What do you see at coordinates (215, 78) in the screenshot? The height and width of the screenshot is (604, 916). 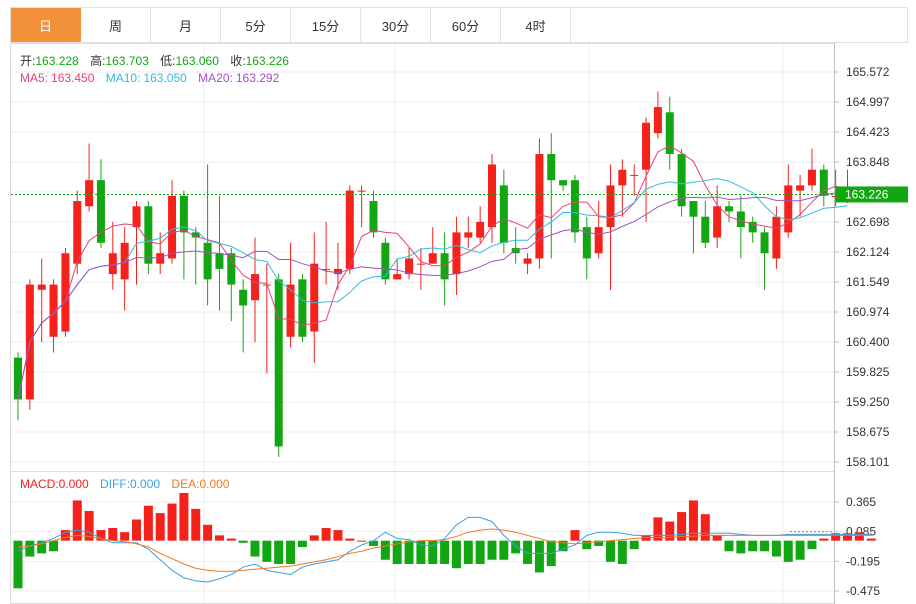 I see `ma20-label: MA20:` at bounding box center [215, 78].